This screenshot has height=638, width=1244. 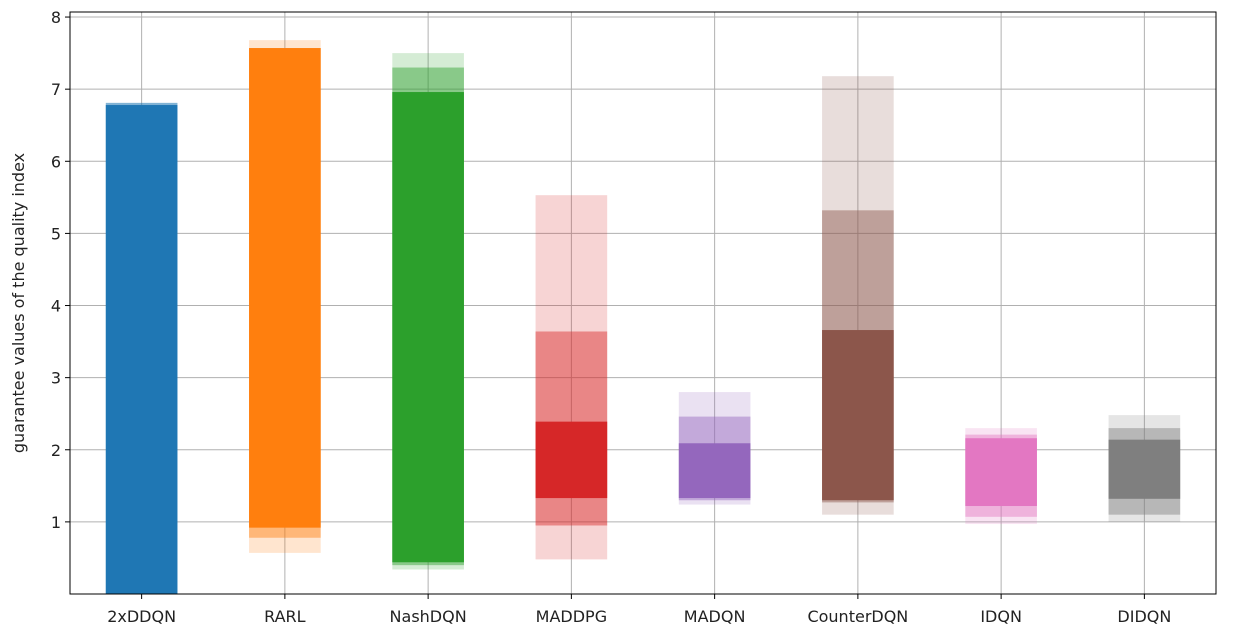 I want to click on bar-inner-rarl, so click(x=285, y=288).